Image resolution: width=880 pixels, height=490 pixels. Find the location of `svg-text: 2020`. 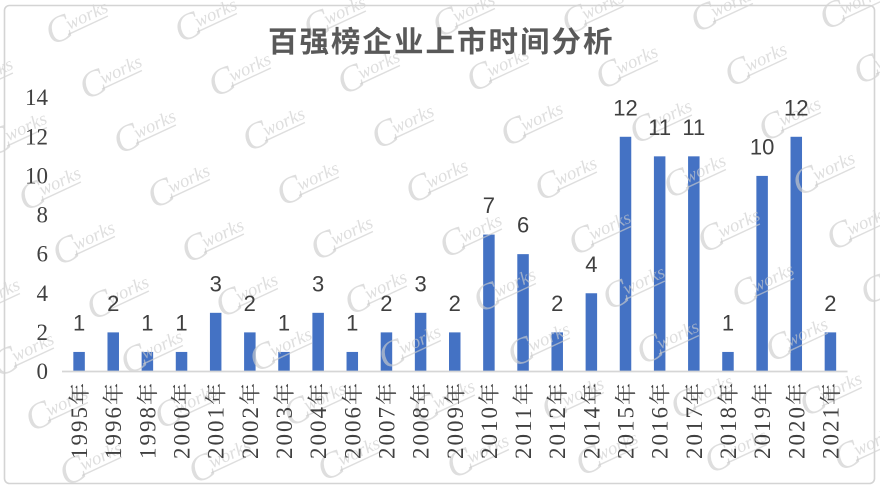

svg-text: 2020 is located at coordinates (796, 432).